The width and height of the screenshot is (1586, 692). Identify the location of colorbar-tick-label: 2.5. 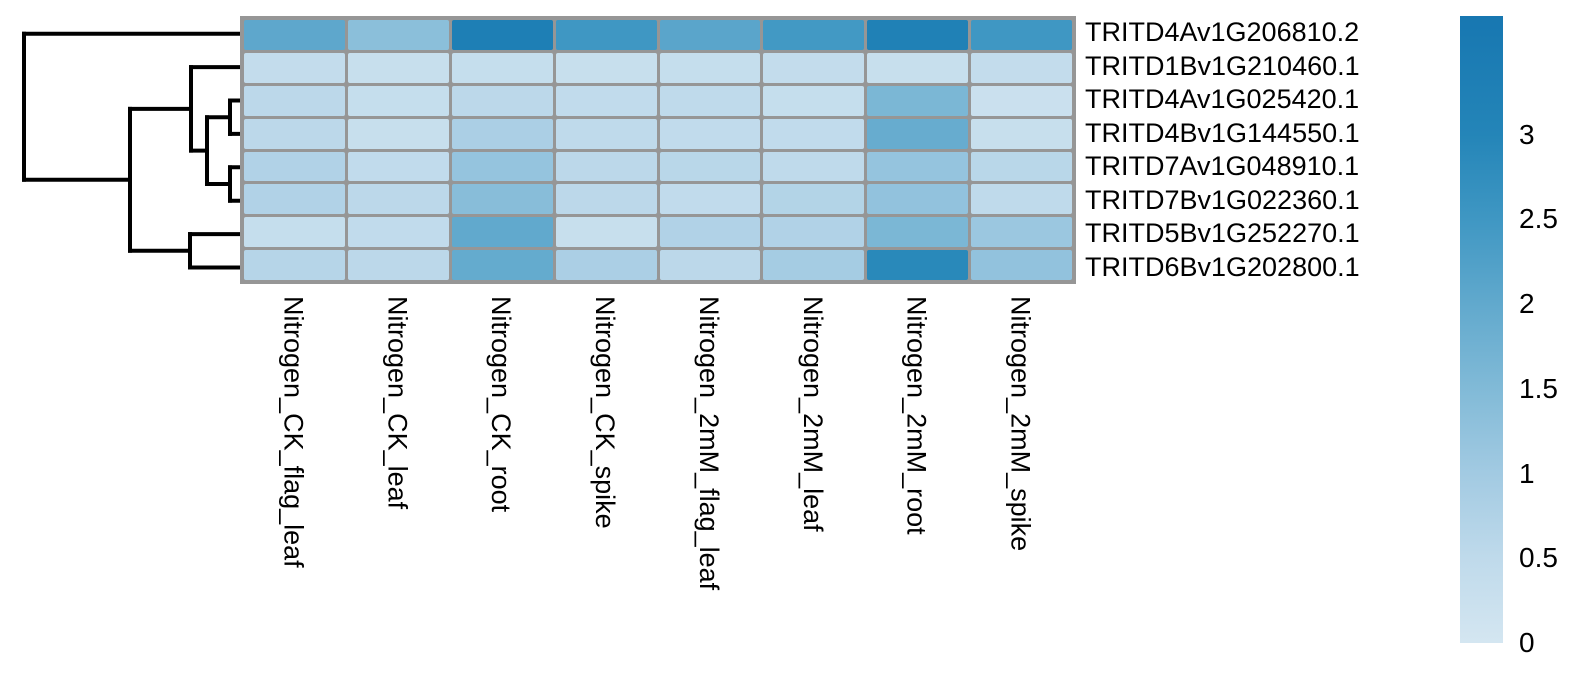
(1538, 219).